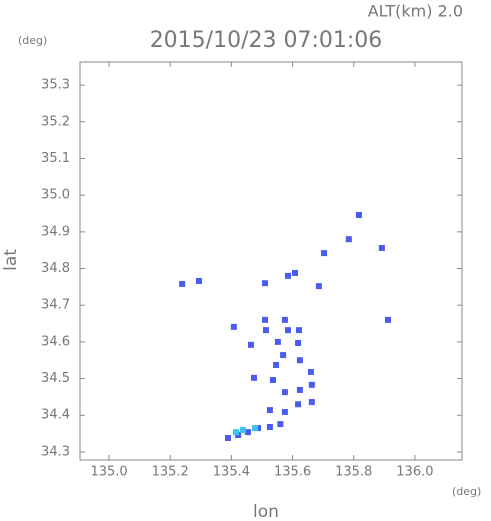 Image resolution: width=491 pixels, height=521 pixels. Describe the element at coordinates (55, 195) in the screenshot. I see `y-tick-label: 35.0` at that location.